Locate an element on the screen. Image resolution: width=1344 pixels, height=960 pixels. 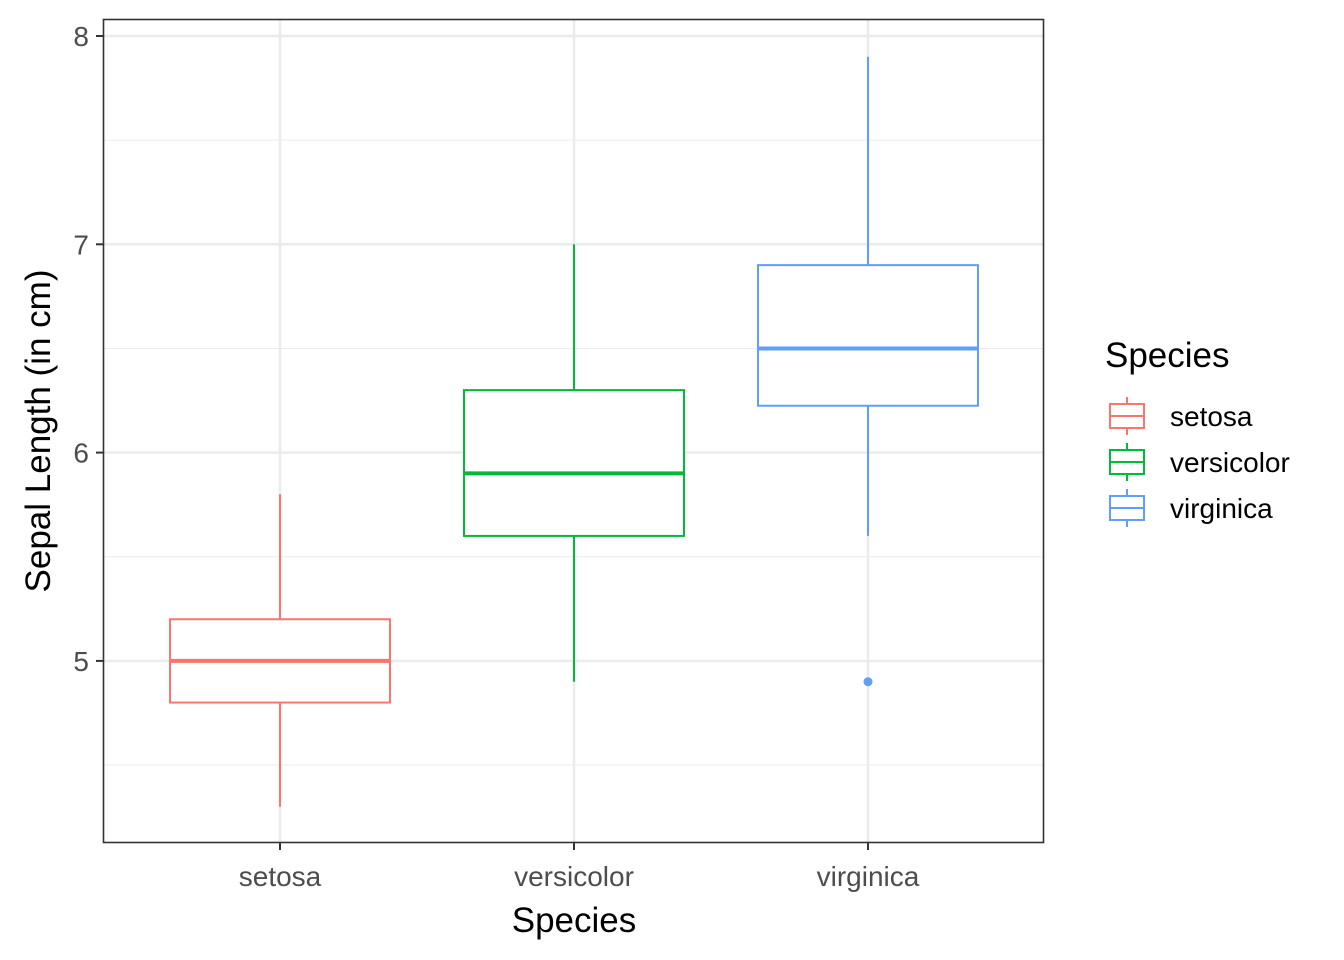
legend-label: virginica is located at coordinates (1221, 508).